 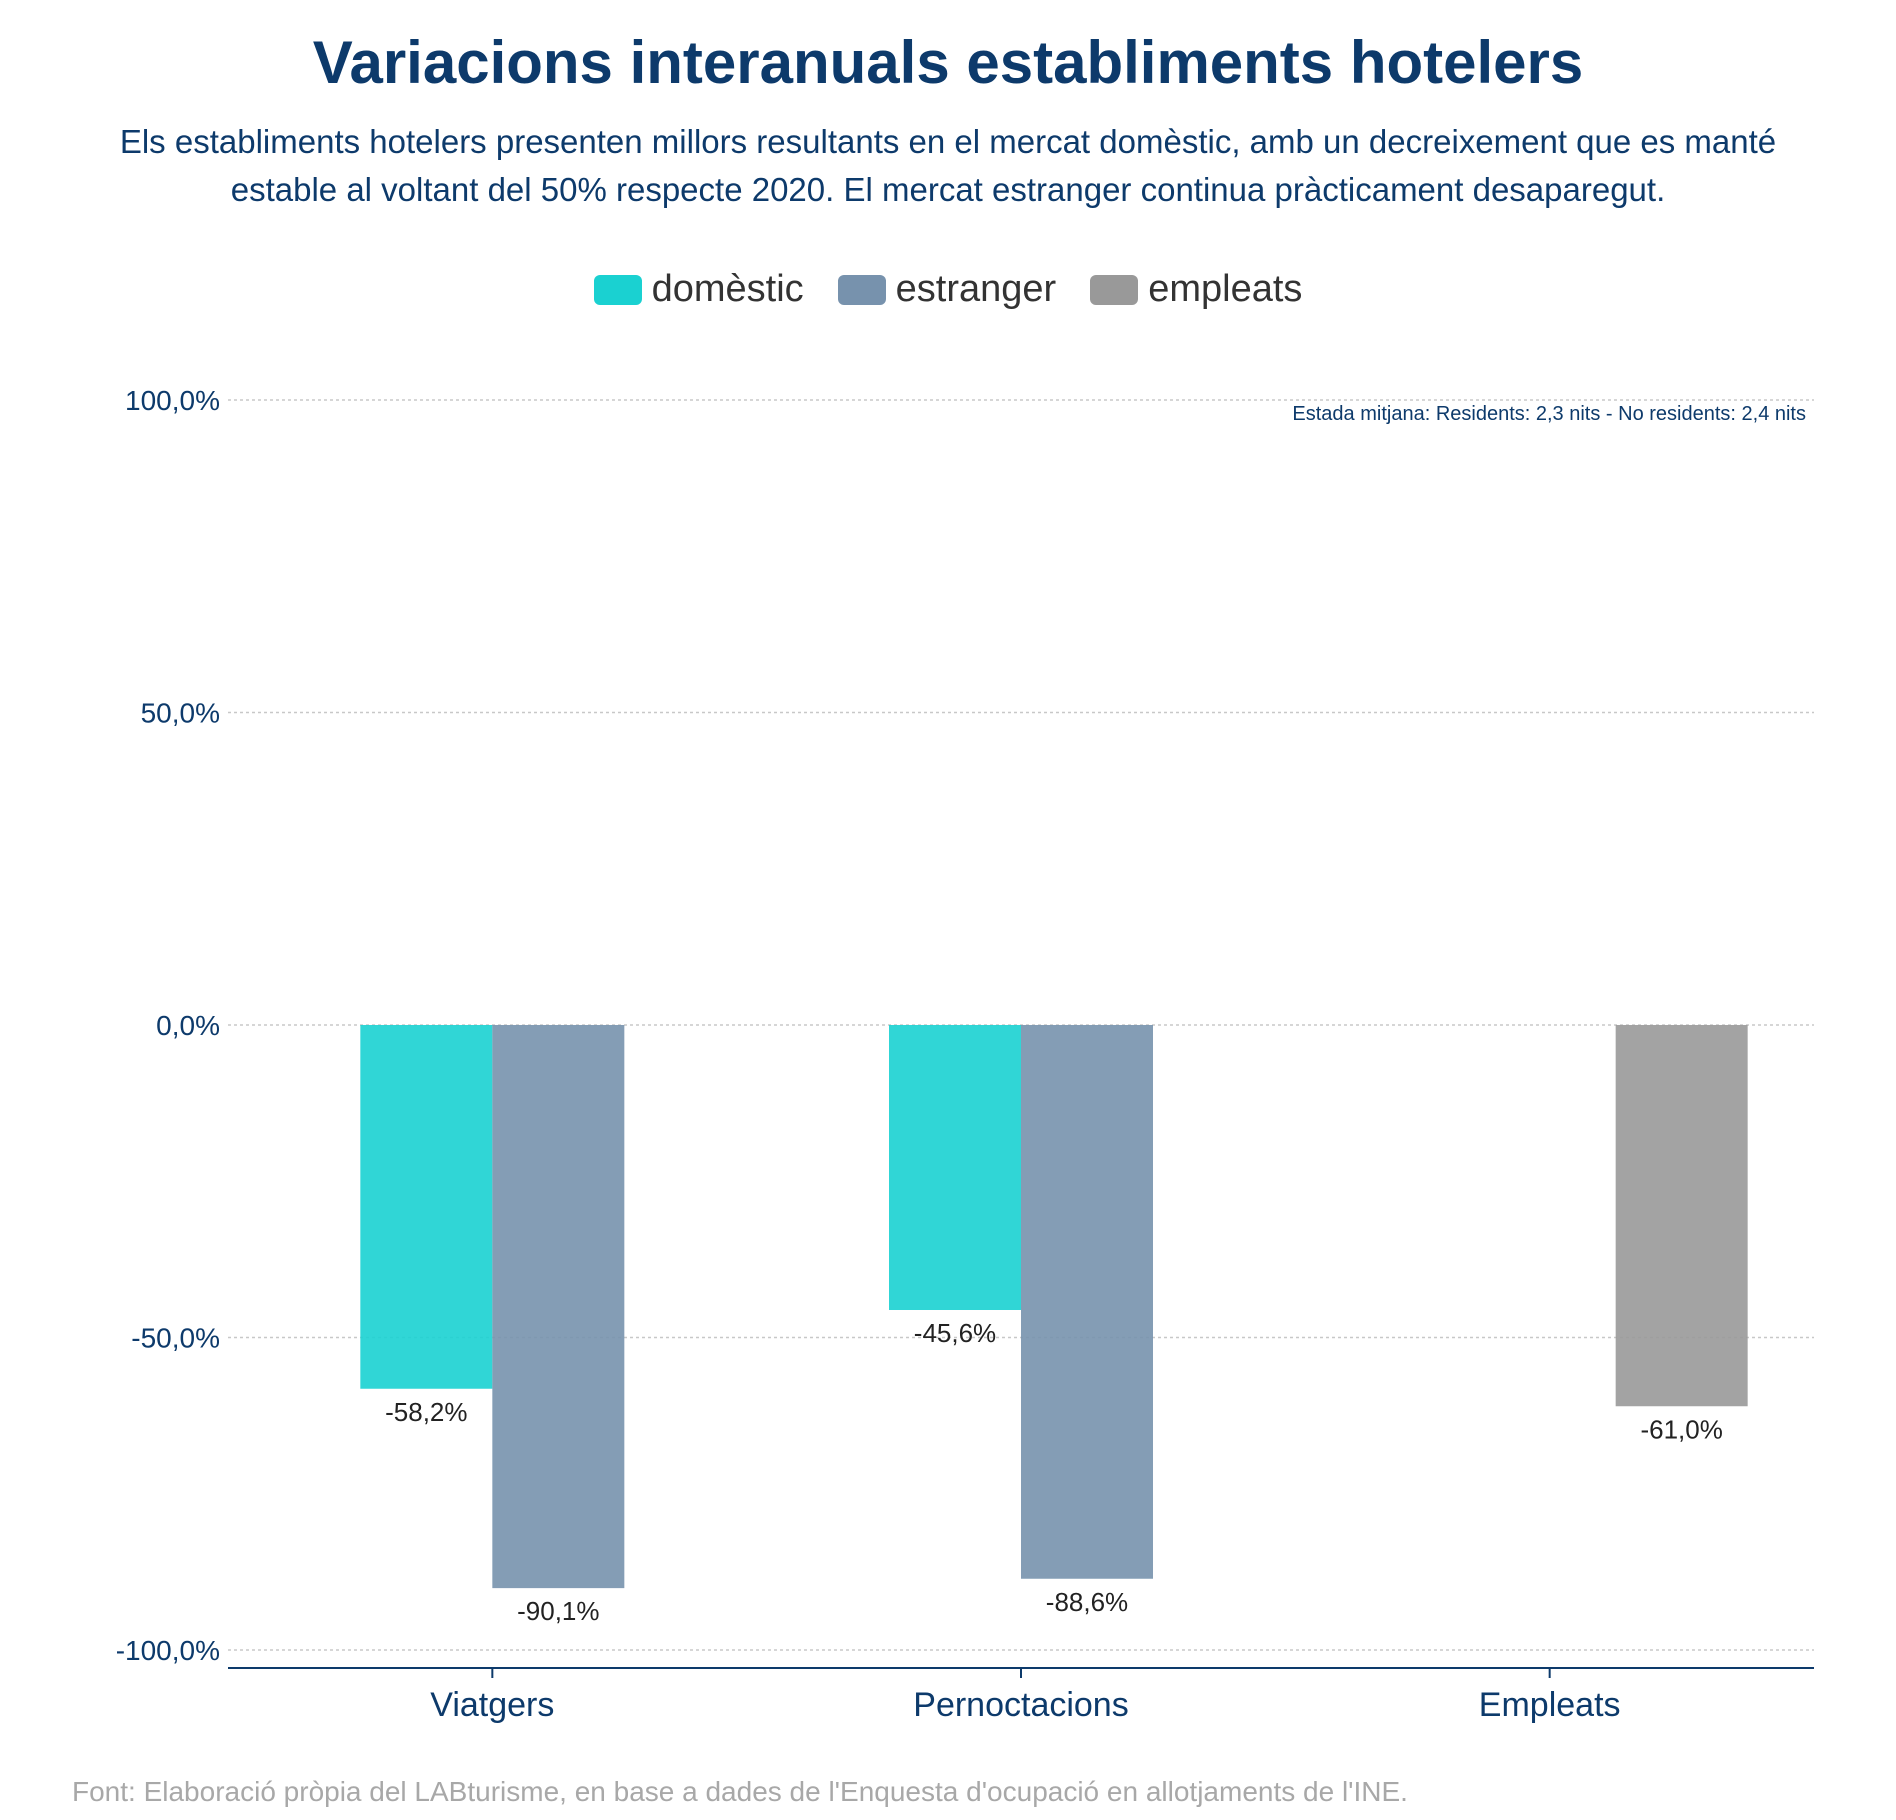 What do you see at coordinates (1020, 1705) in the screenshot?
I see `x-tick-label: Pernoctacions` at bounding box center [1020, 1705].